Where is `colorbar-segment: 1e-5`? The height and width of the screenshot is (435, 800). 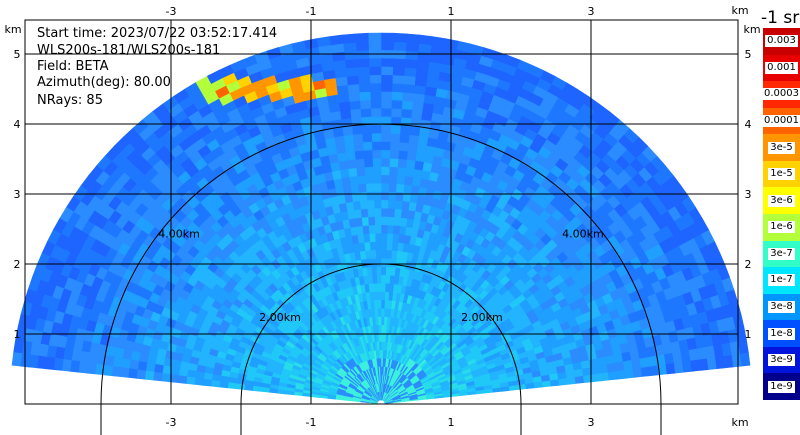 colorbar-segment: 1e-5 is located at coordinates (781, 174).